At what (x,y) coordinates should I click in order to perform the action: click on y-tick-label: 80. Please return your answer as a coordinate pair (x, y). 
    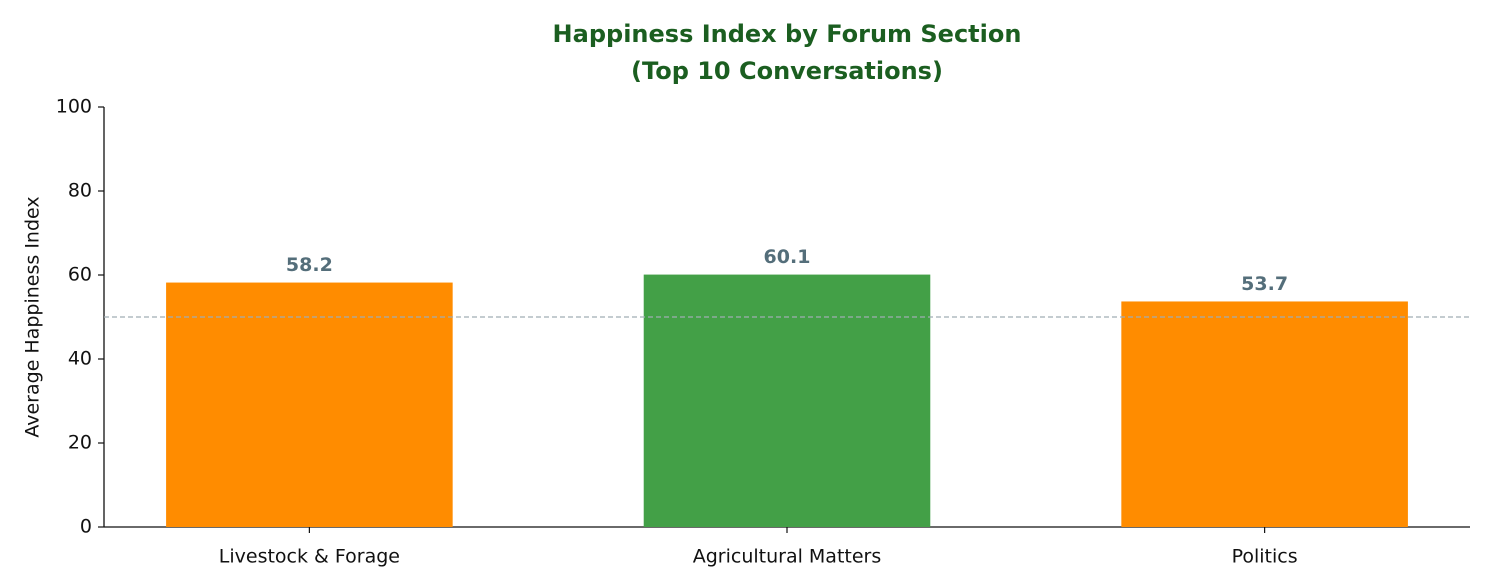
    Looking at the image, I should click on (80, 191).